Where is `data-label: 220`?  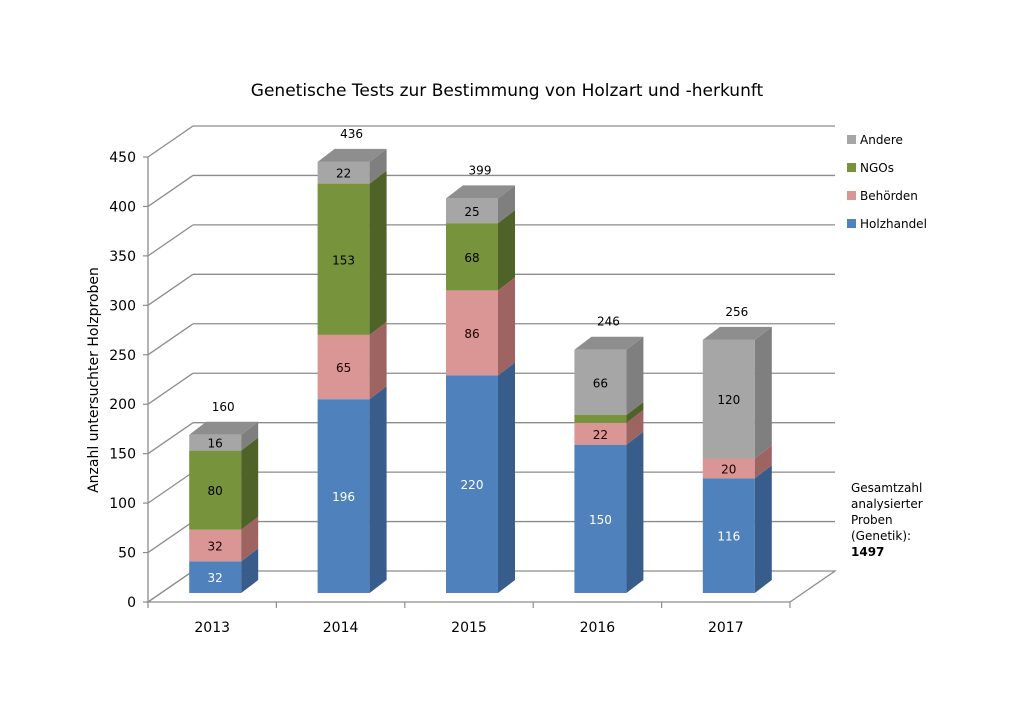
data-label: 220 is located at coordinates (472, 485).